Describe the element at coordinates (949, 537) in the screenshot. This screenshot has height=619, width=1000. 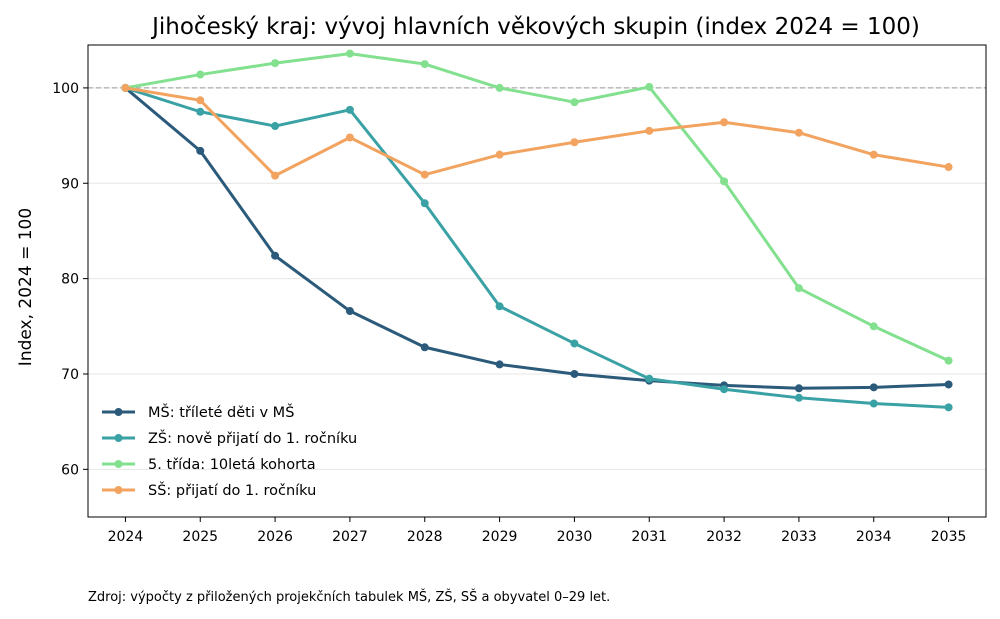
I see `x-tick-label: 2035` at that location.